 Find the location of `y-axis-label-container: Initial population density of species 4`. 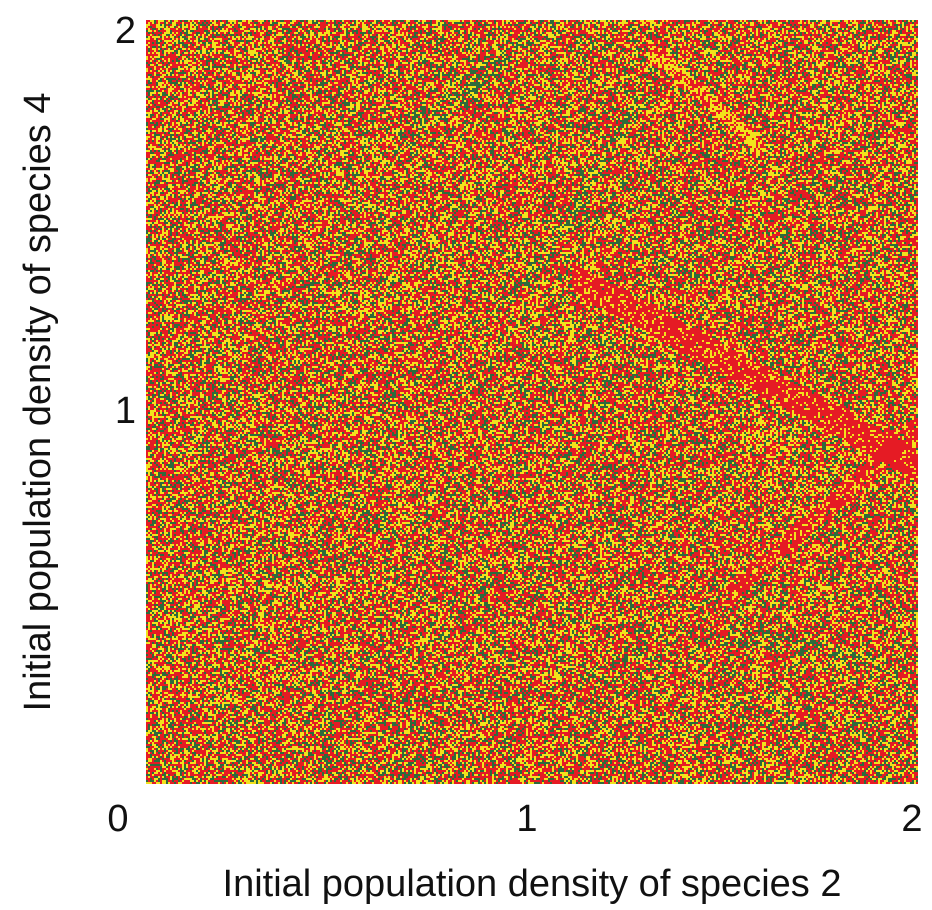

y-axis-label-container: Initial population density of species 4 is located at coordinates (38, 402).